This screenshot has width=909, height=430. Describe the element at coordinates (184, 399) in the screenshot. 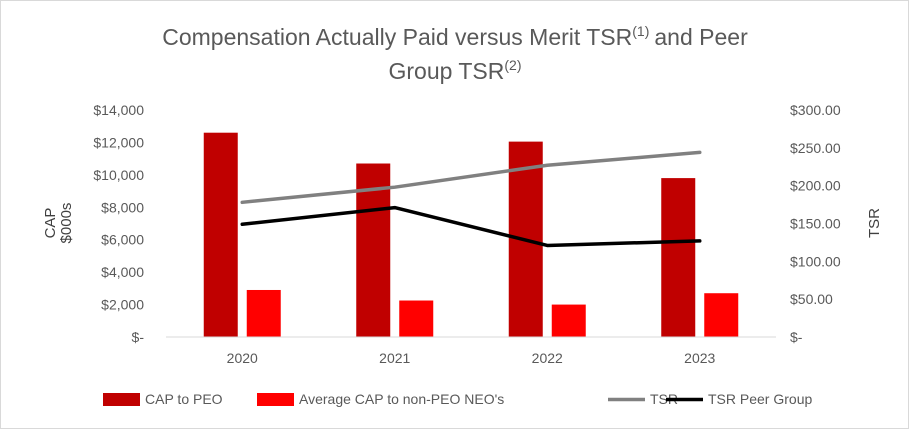

I see `legend-label: CAP to PEO` at that location.